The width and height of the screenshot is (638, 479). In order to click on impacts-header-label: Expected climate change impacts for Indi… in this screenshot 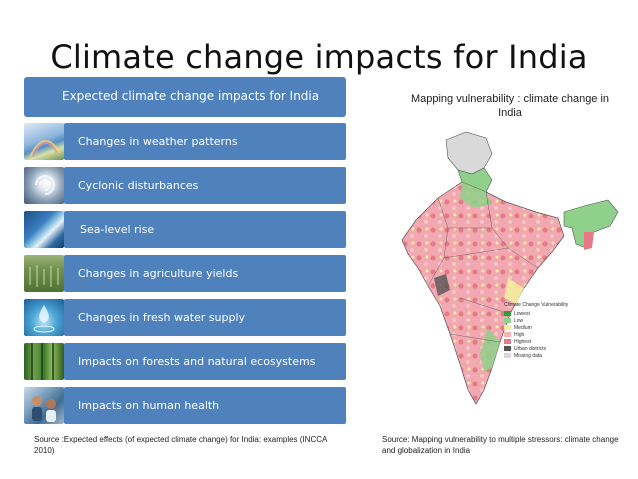, I will do `click(191, 96)`.